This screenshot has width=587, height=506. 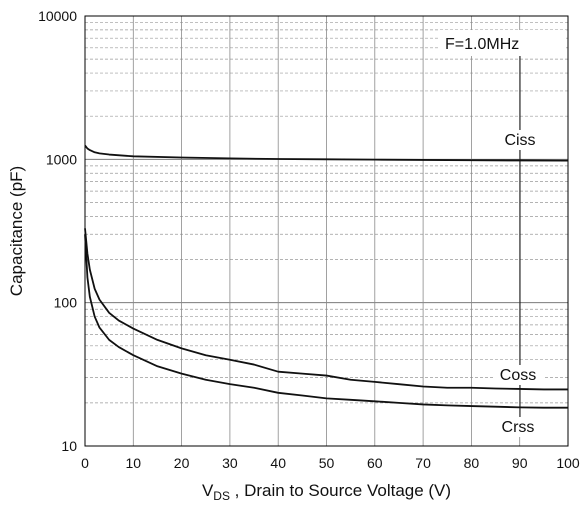 What do you see at coordinates (182, 463) in the screenshot?
I see `x-tick-label: 20` at bounding box center [182, 463].